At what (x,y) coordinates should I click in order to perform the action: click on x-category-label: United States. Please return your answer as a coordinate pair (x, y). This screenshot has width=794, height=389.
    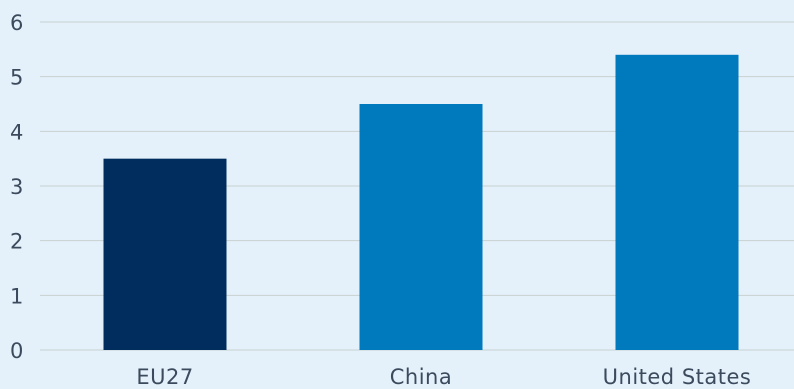
    Looking at the image, I should click on (677, 377).